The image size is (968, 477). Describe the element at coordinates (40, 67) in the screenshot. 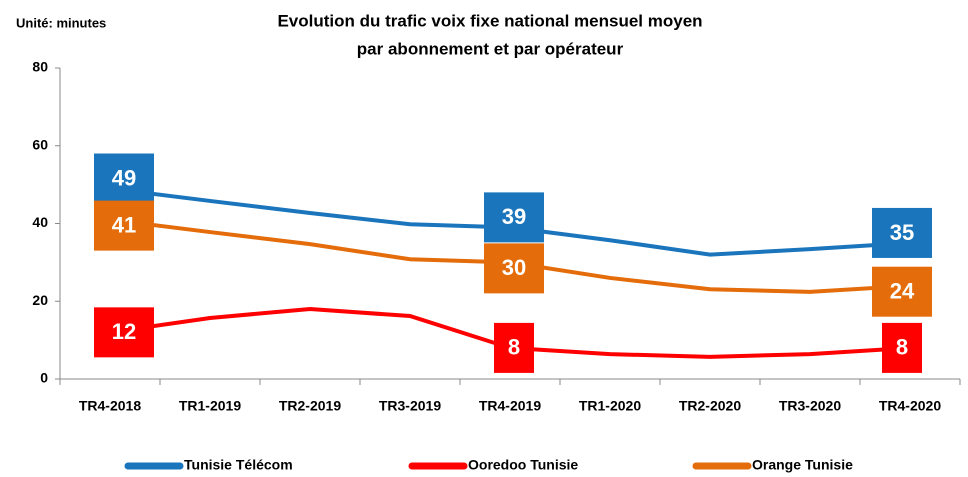

I see `y-tick-label: 80` at that location.